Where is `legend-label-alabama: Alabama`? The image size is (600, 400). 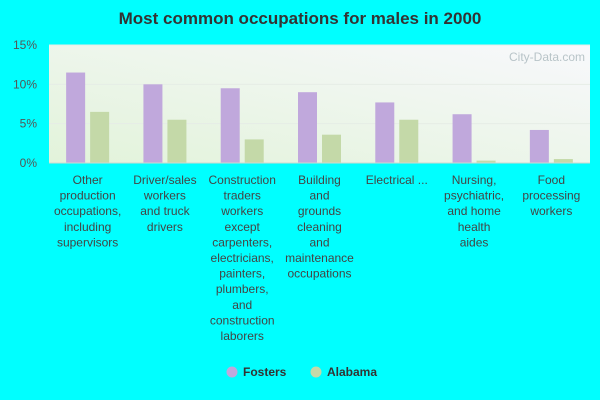 legend-label-alabama: Alabama is located at coordinates (352, 372).